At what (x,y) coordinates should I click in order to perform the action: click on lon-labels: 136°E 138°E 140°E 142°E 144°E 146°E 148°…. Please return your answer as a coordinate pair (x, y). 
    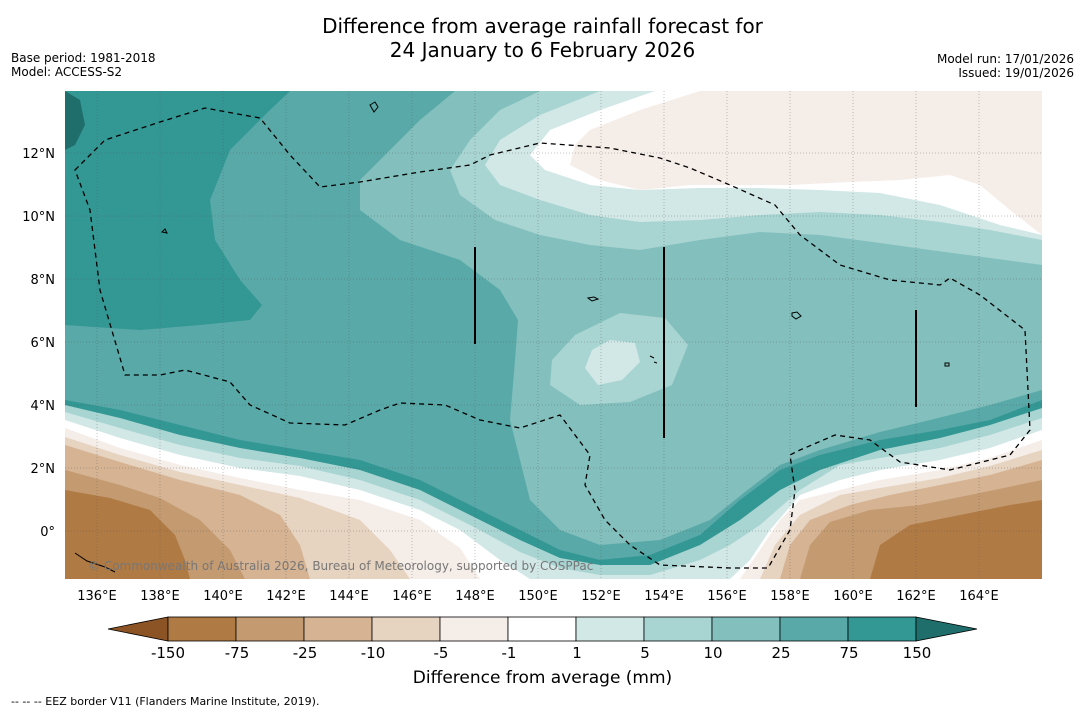
    Looking at the image, I should click on (538, 596).